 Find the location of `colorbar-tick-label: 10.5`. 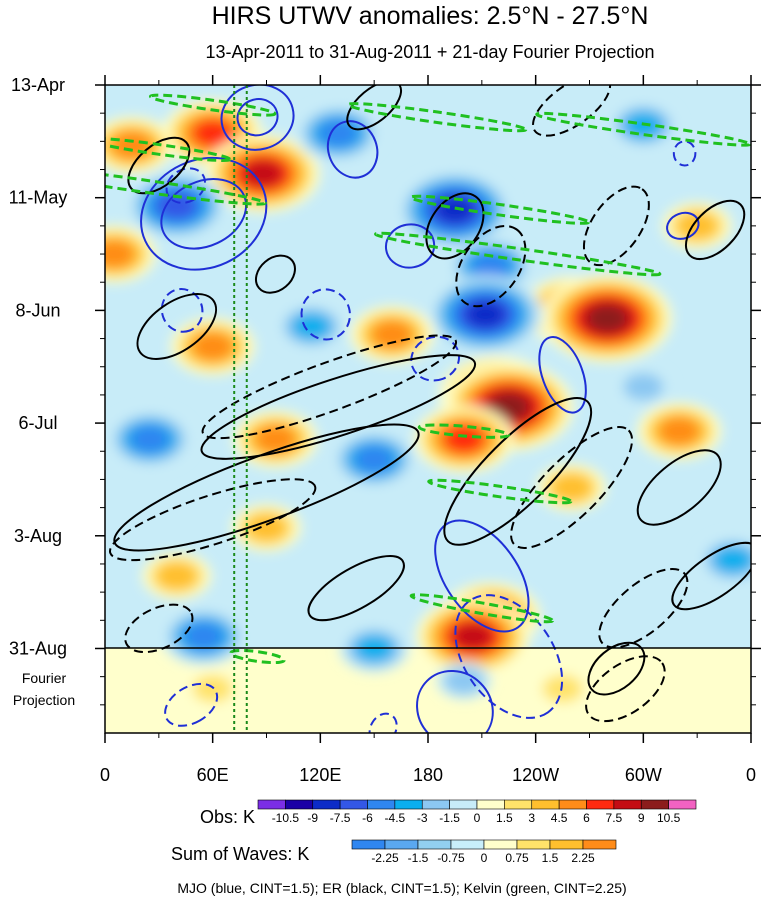

colorbar-tick-label: 10.5 is located at coordinates (669, 818).